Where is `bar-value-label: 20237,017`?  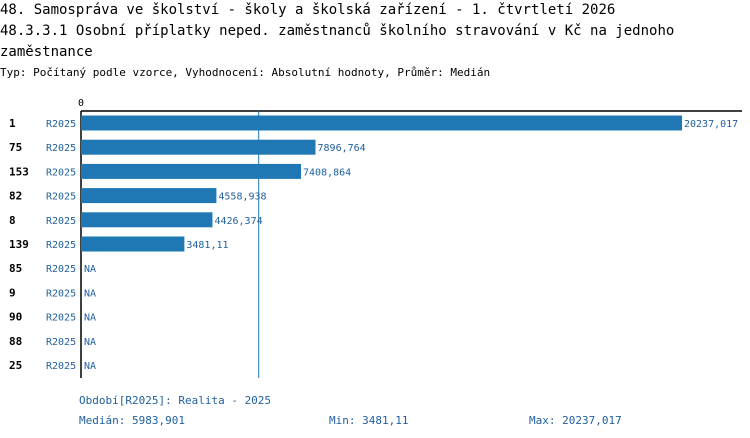
bar-value-label: 20237,017 is located at coordinates (711, 124).